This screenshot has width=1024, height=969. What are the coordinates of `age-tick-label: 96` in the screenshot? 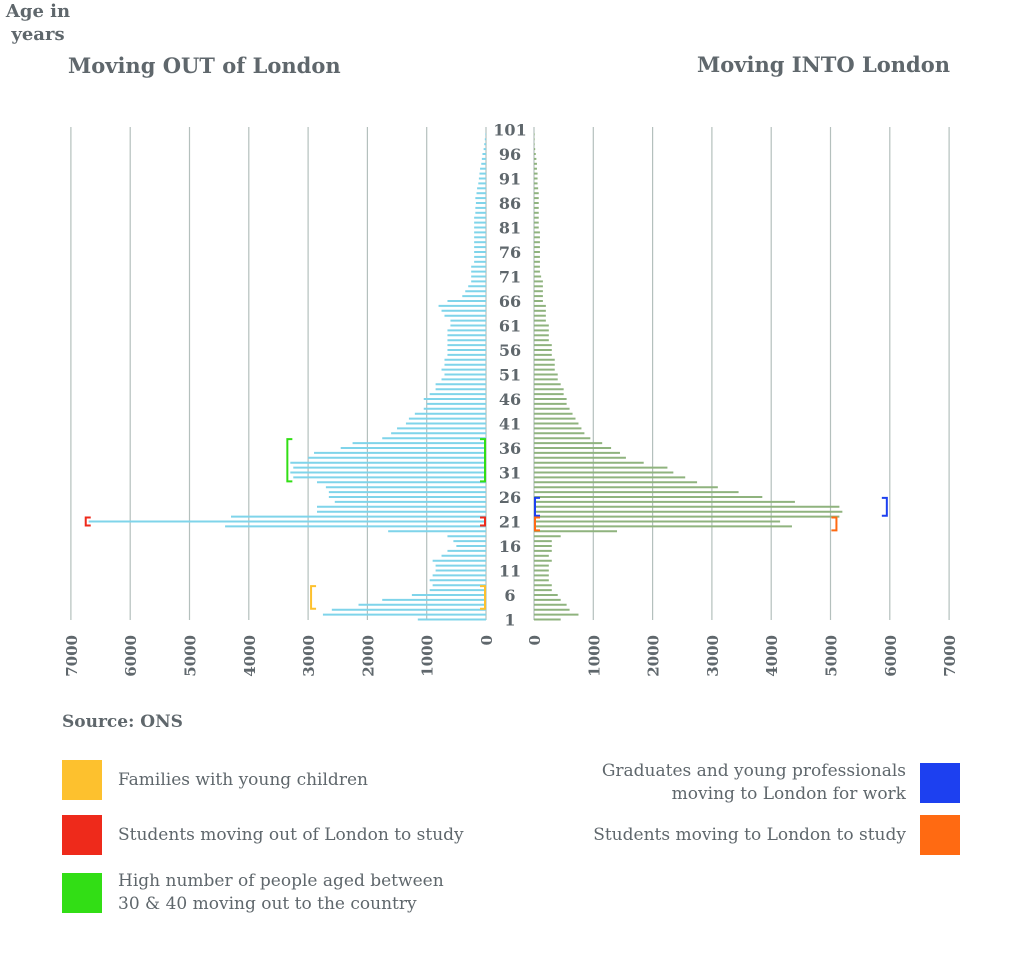 It's located at (510, 154).